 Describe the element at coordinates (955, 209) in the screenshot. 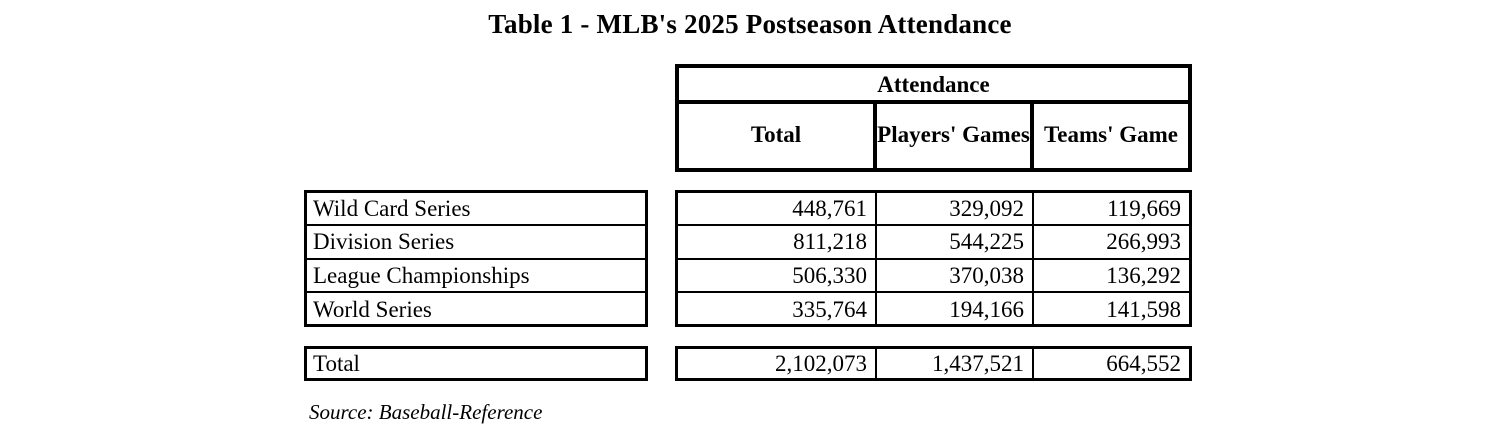

I see `cell-players-games: 329,092` at that location.